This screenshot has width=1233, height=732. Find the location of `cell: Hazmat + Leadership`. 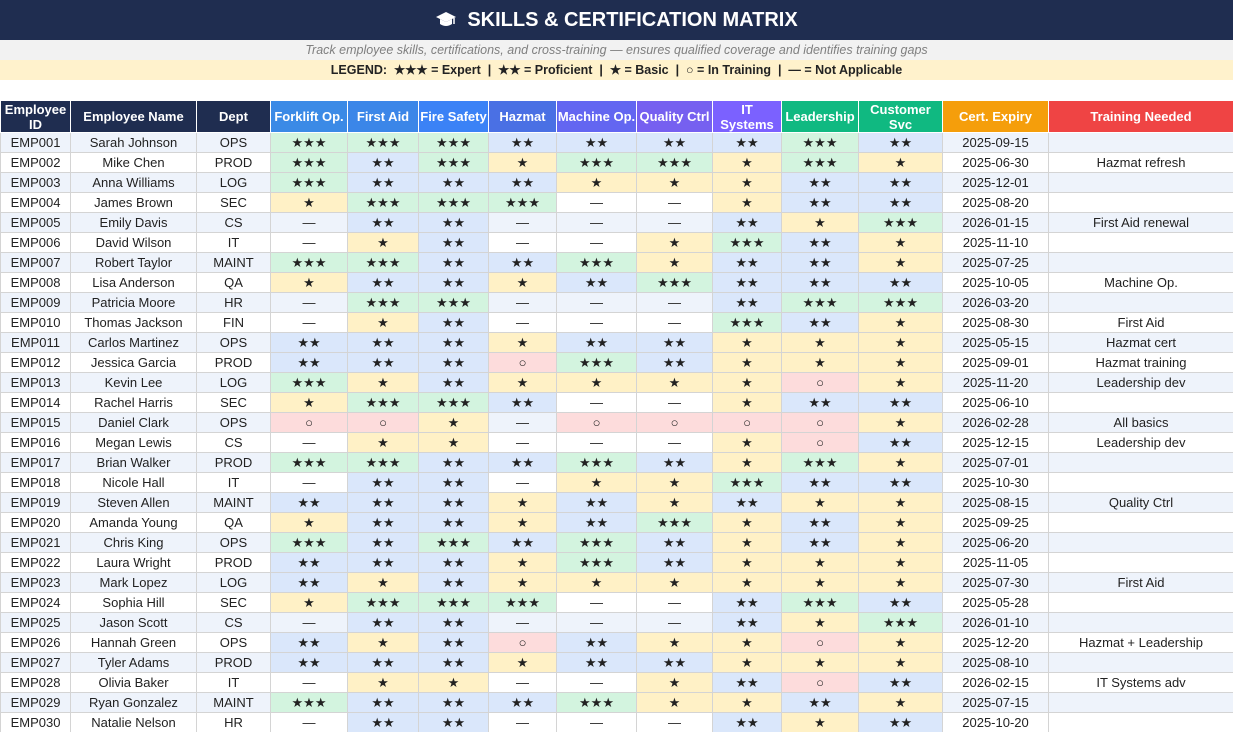

cell: Hazmat + Leadership is located at coordinates (1140, 642).